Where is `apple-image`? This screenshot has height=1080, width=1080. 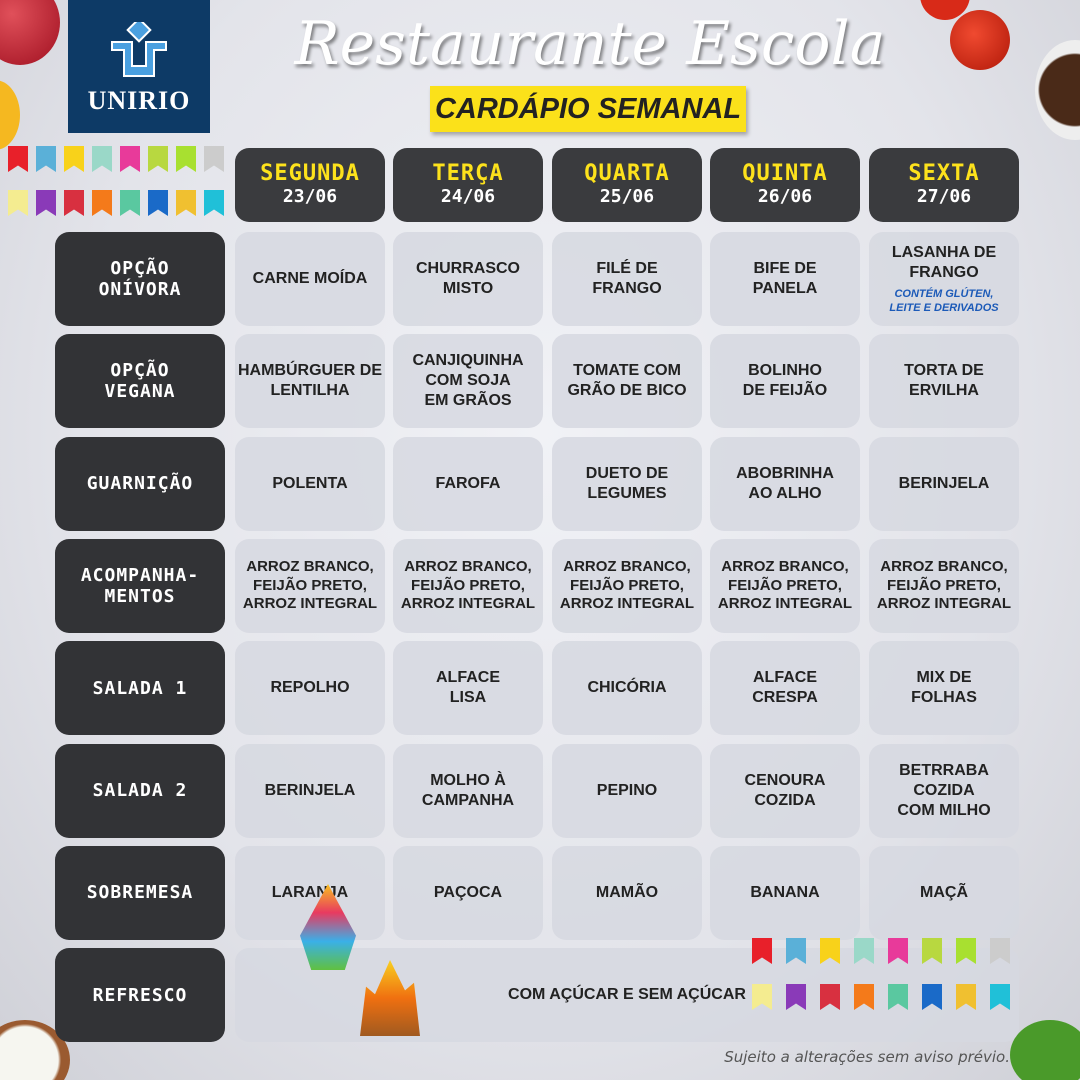 apple-image is located at coordinates (30, 32).